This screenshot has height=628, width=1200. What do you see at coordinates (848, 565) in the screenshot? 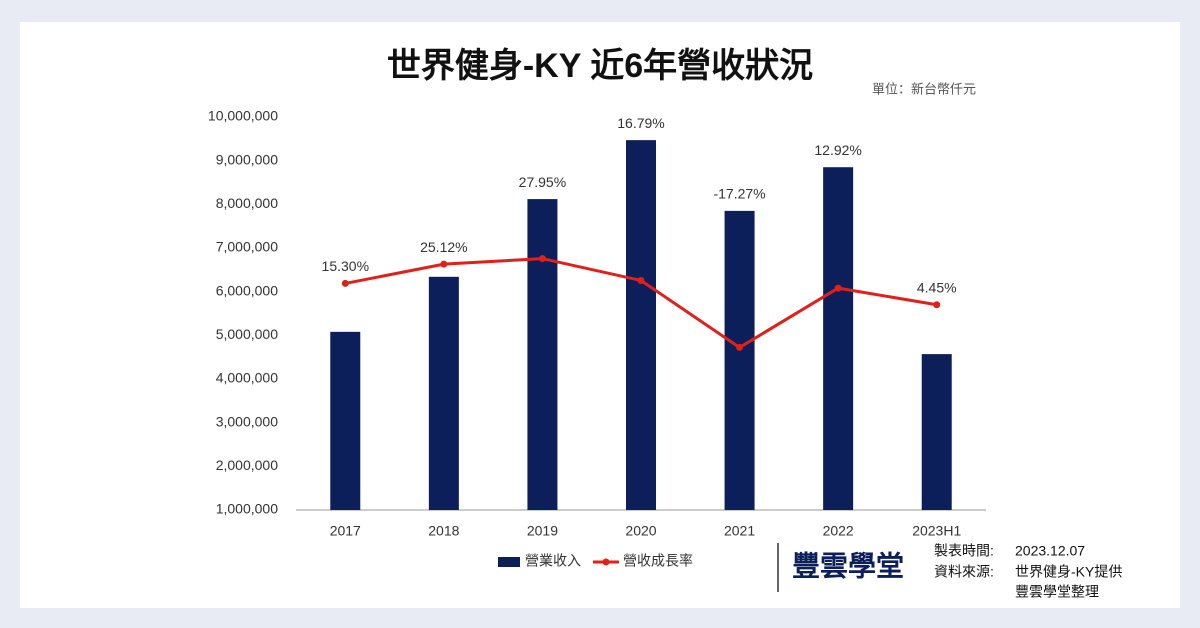
I see `logo: 豐雲學堂` at bounding box center [848, 565].